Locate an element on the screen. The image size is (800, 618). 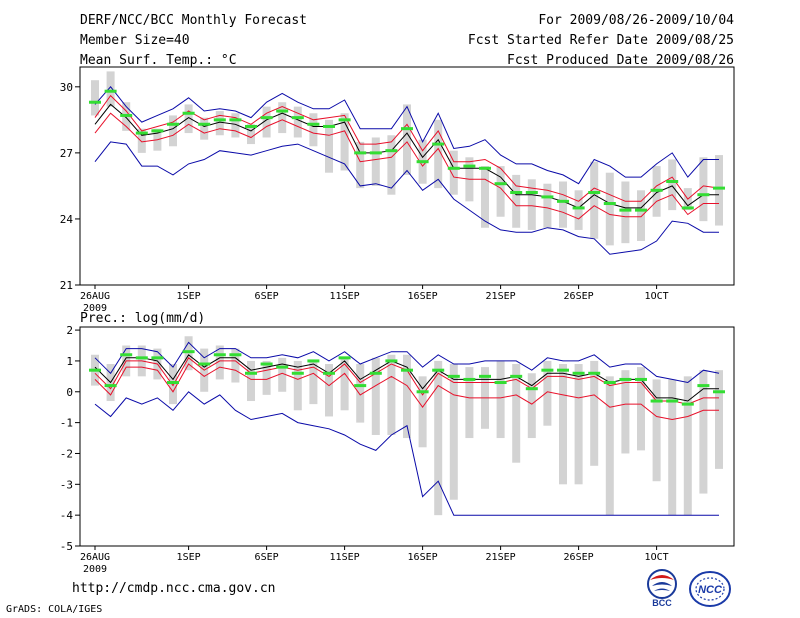
temp-xtick-label: 6SEP is located at coordinates (267, 296).